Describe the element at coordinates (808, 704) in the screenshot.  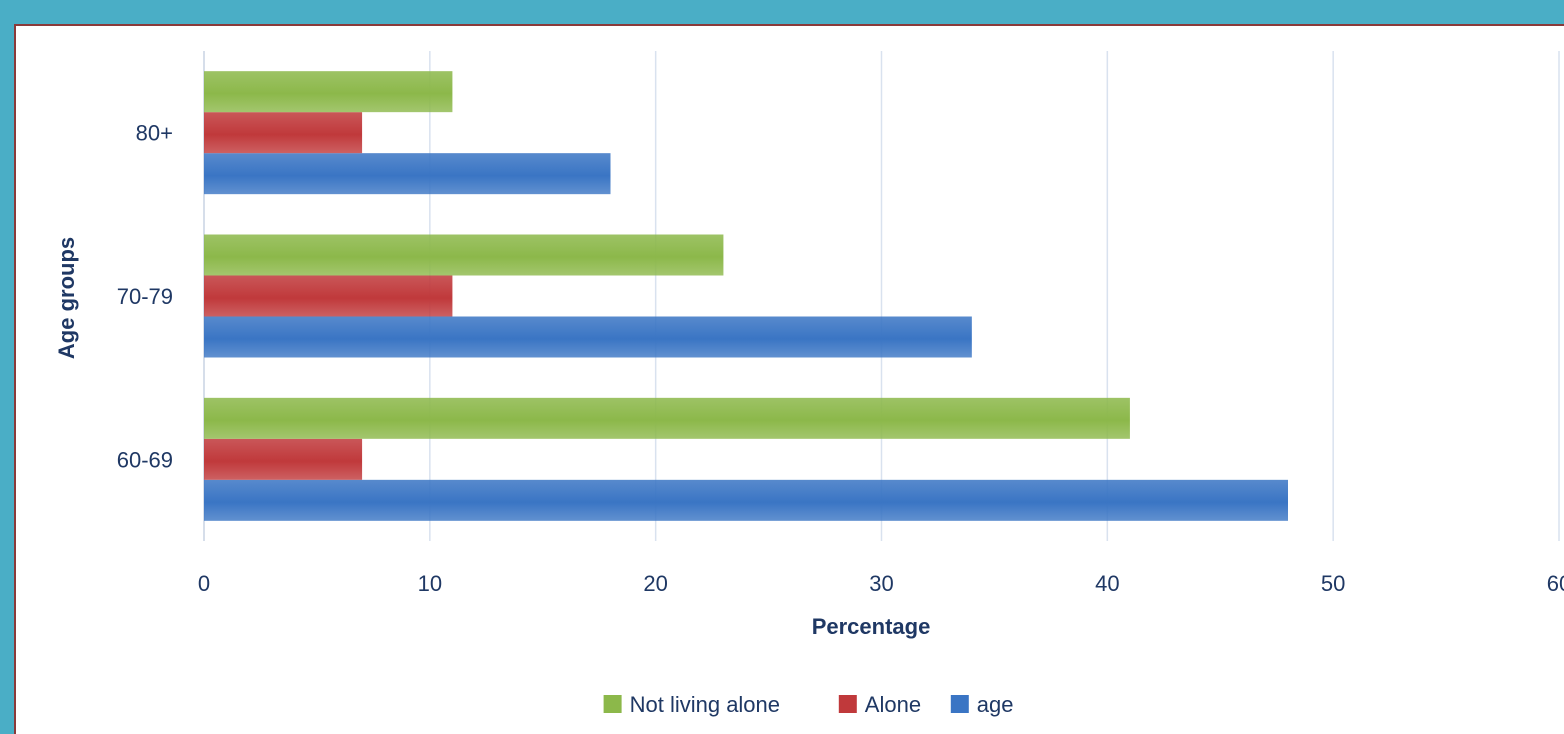
I see `legend: Not living alone Alone age` at that location.